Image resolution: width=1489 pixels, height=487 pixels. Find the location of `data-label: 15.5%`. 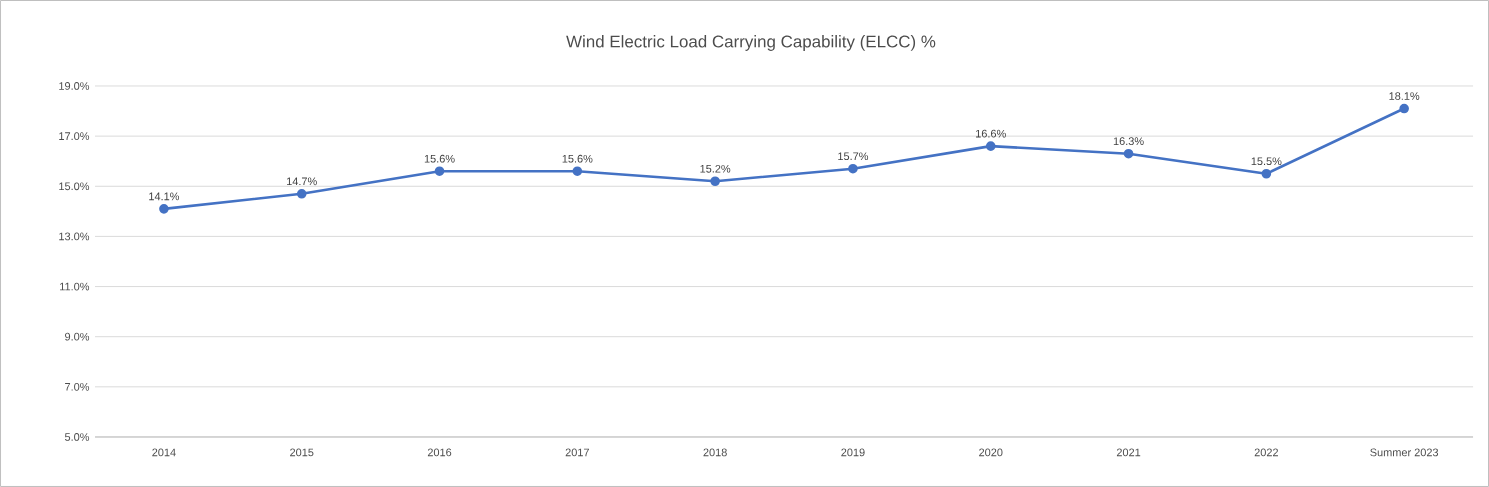

data-label: 15.5% is located at coordinates (1266, 161).